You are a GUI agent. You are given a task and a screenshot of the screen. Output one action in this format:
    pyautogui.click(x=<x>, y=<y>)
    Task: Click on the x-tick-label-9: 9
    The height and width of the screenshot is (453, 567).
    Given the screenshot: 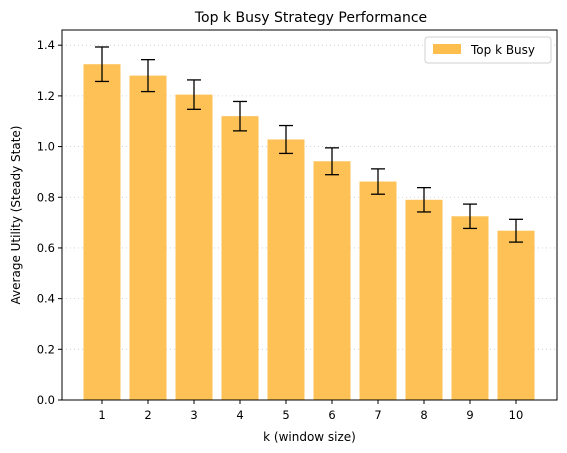 What is the action you would take?
    pyautogui.click(x=469, y=415)
    